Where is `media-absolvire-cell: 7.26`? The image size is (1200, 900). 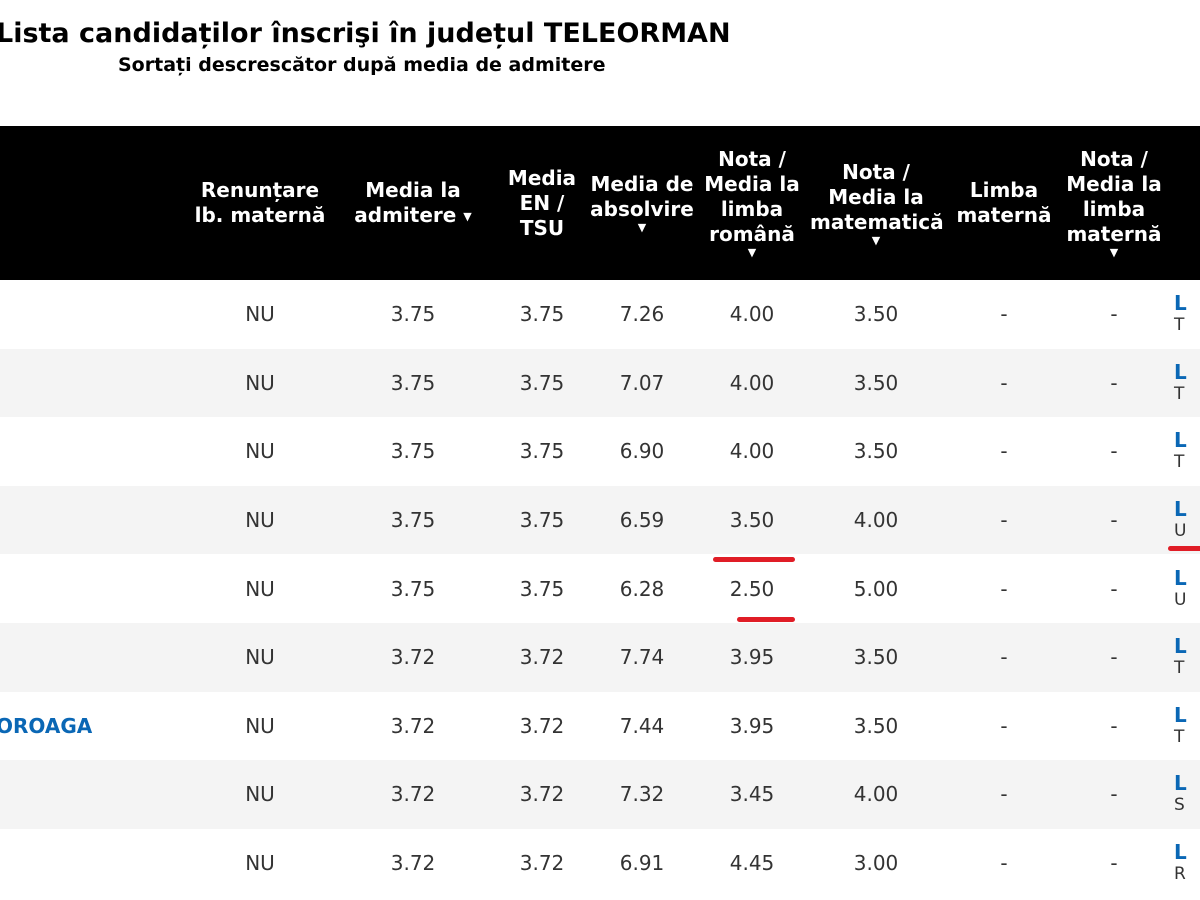
media-absolvire-cell: 7.26 is located at coordinates (642, 314).